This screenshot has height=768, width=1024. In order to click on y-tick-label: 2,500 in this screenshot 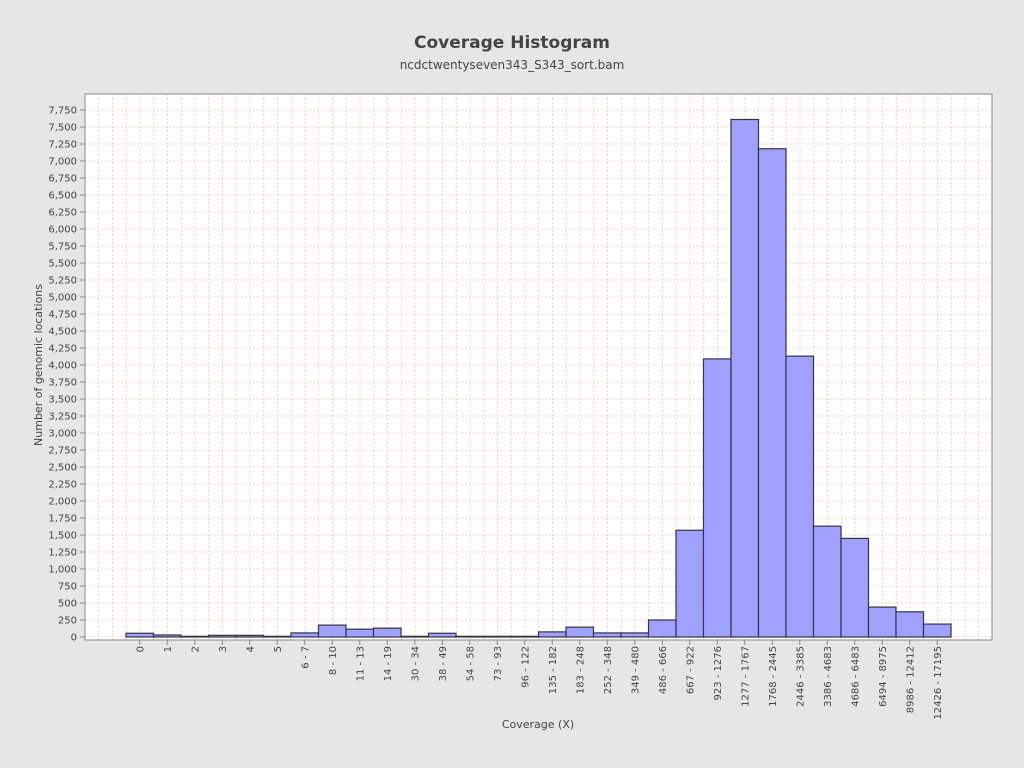, I will do `click(62, 468)`.